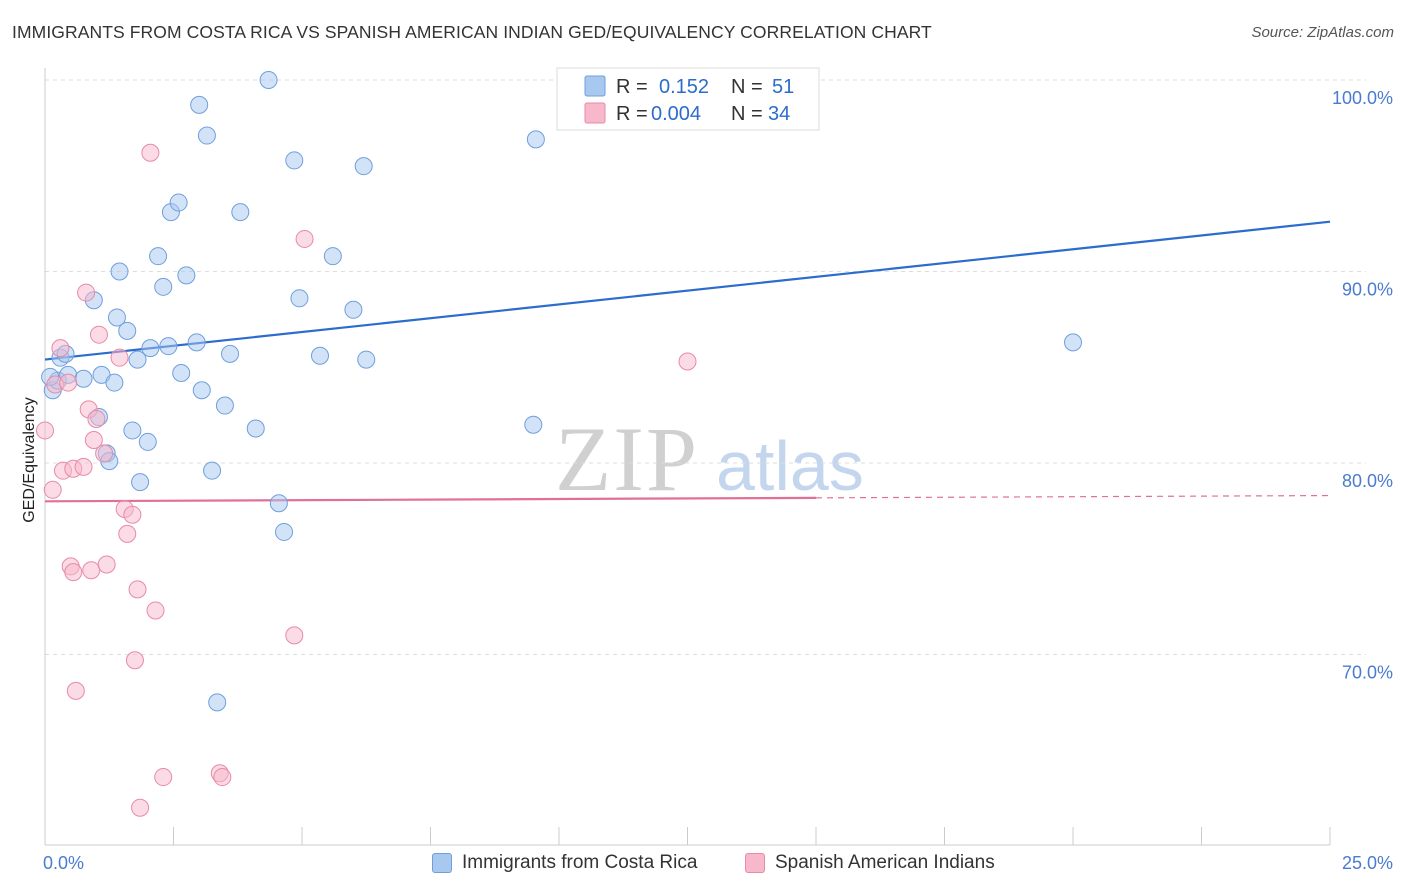 The image size is (1406, 892). Describe the element at coordinates (1367, 481) in the screenshot. I see `y-tick-label: 80.0%` at that location.